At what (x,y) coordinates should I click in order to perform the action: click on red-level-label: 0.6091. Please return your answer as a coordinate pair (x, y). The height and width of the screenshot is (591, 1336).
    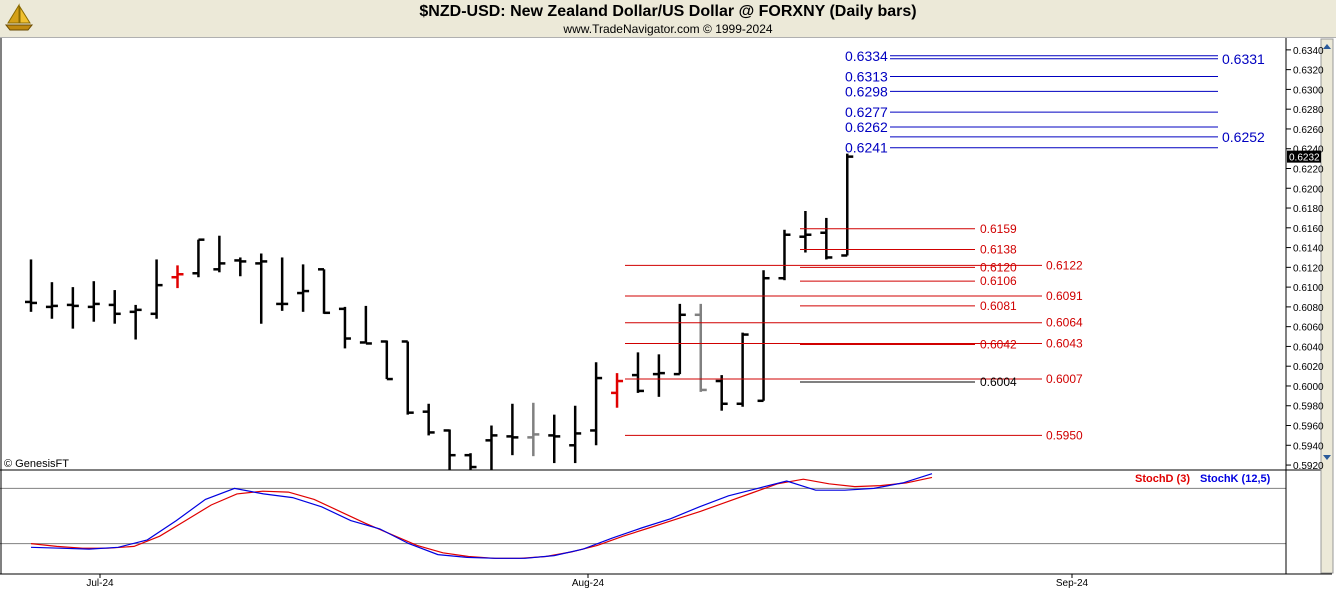
    Looking at the image, I should click on (1064, 296).